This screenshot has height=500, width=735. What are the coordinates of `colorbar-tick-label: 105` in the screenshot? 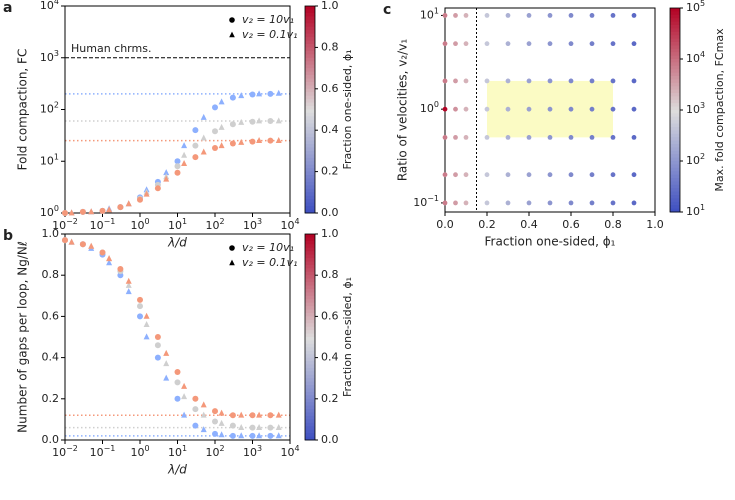 It's located at (695, 7).